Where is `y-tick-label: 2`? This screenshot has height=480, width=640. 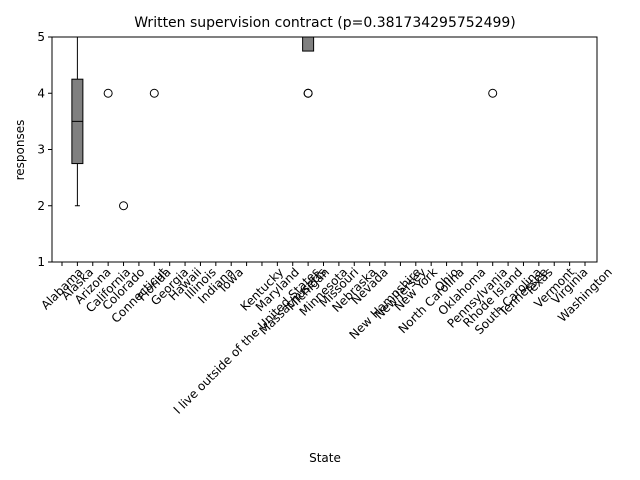 y-tick-label: 2 is located at coordinates (41, 206).